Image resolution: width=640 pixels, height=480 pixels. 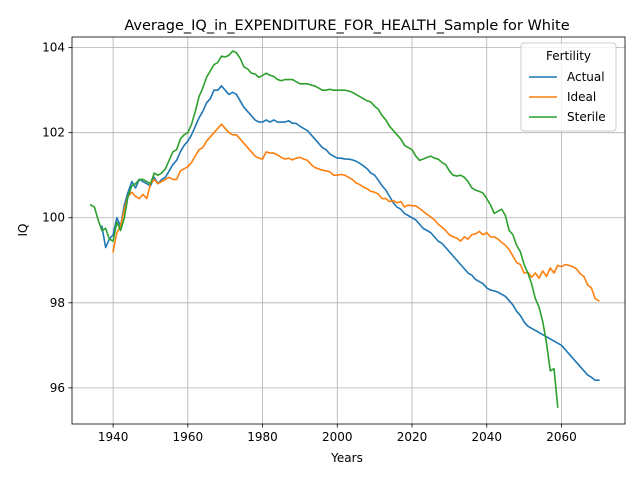 What do you see at coordinates (337, 437) in the screenshot?
I see `x-tick-label: 2000` at bounding box center [337, 437].